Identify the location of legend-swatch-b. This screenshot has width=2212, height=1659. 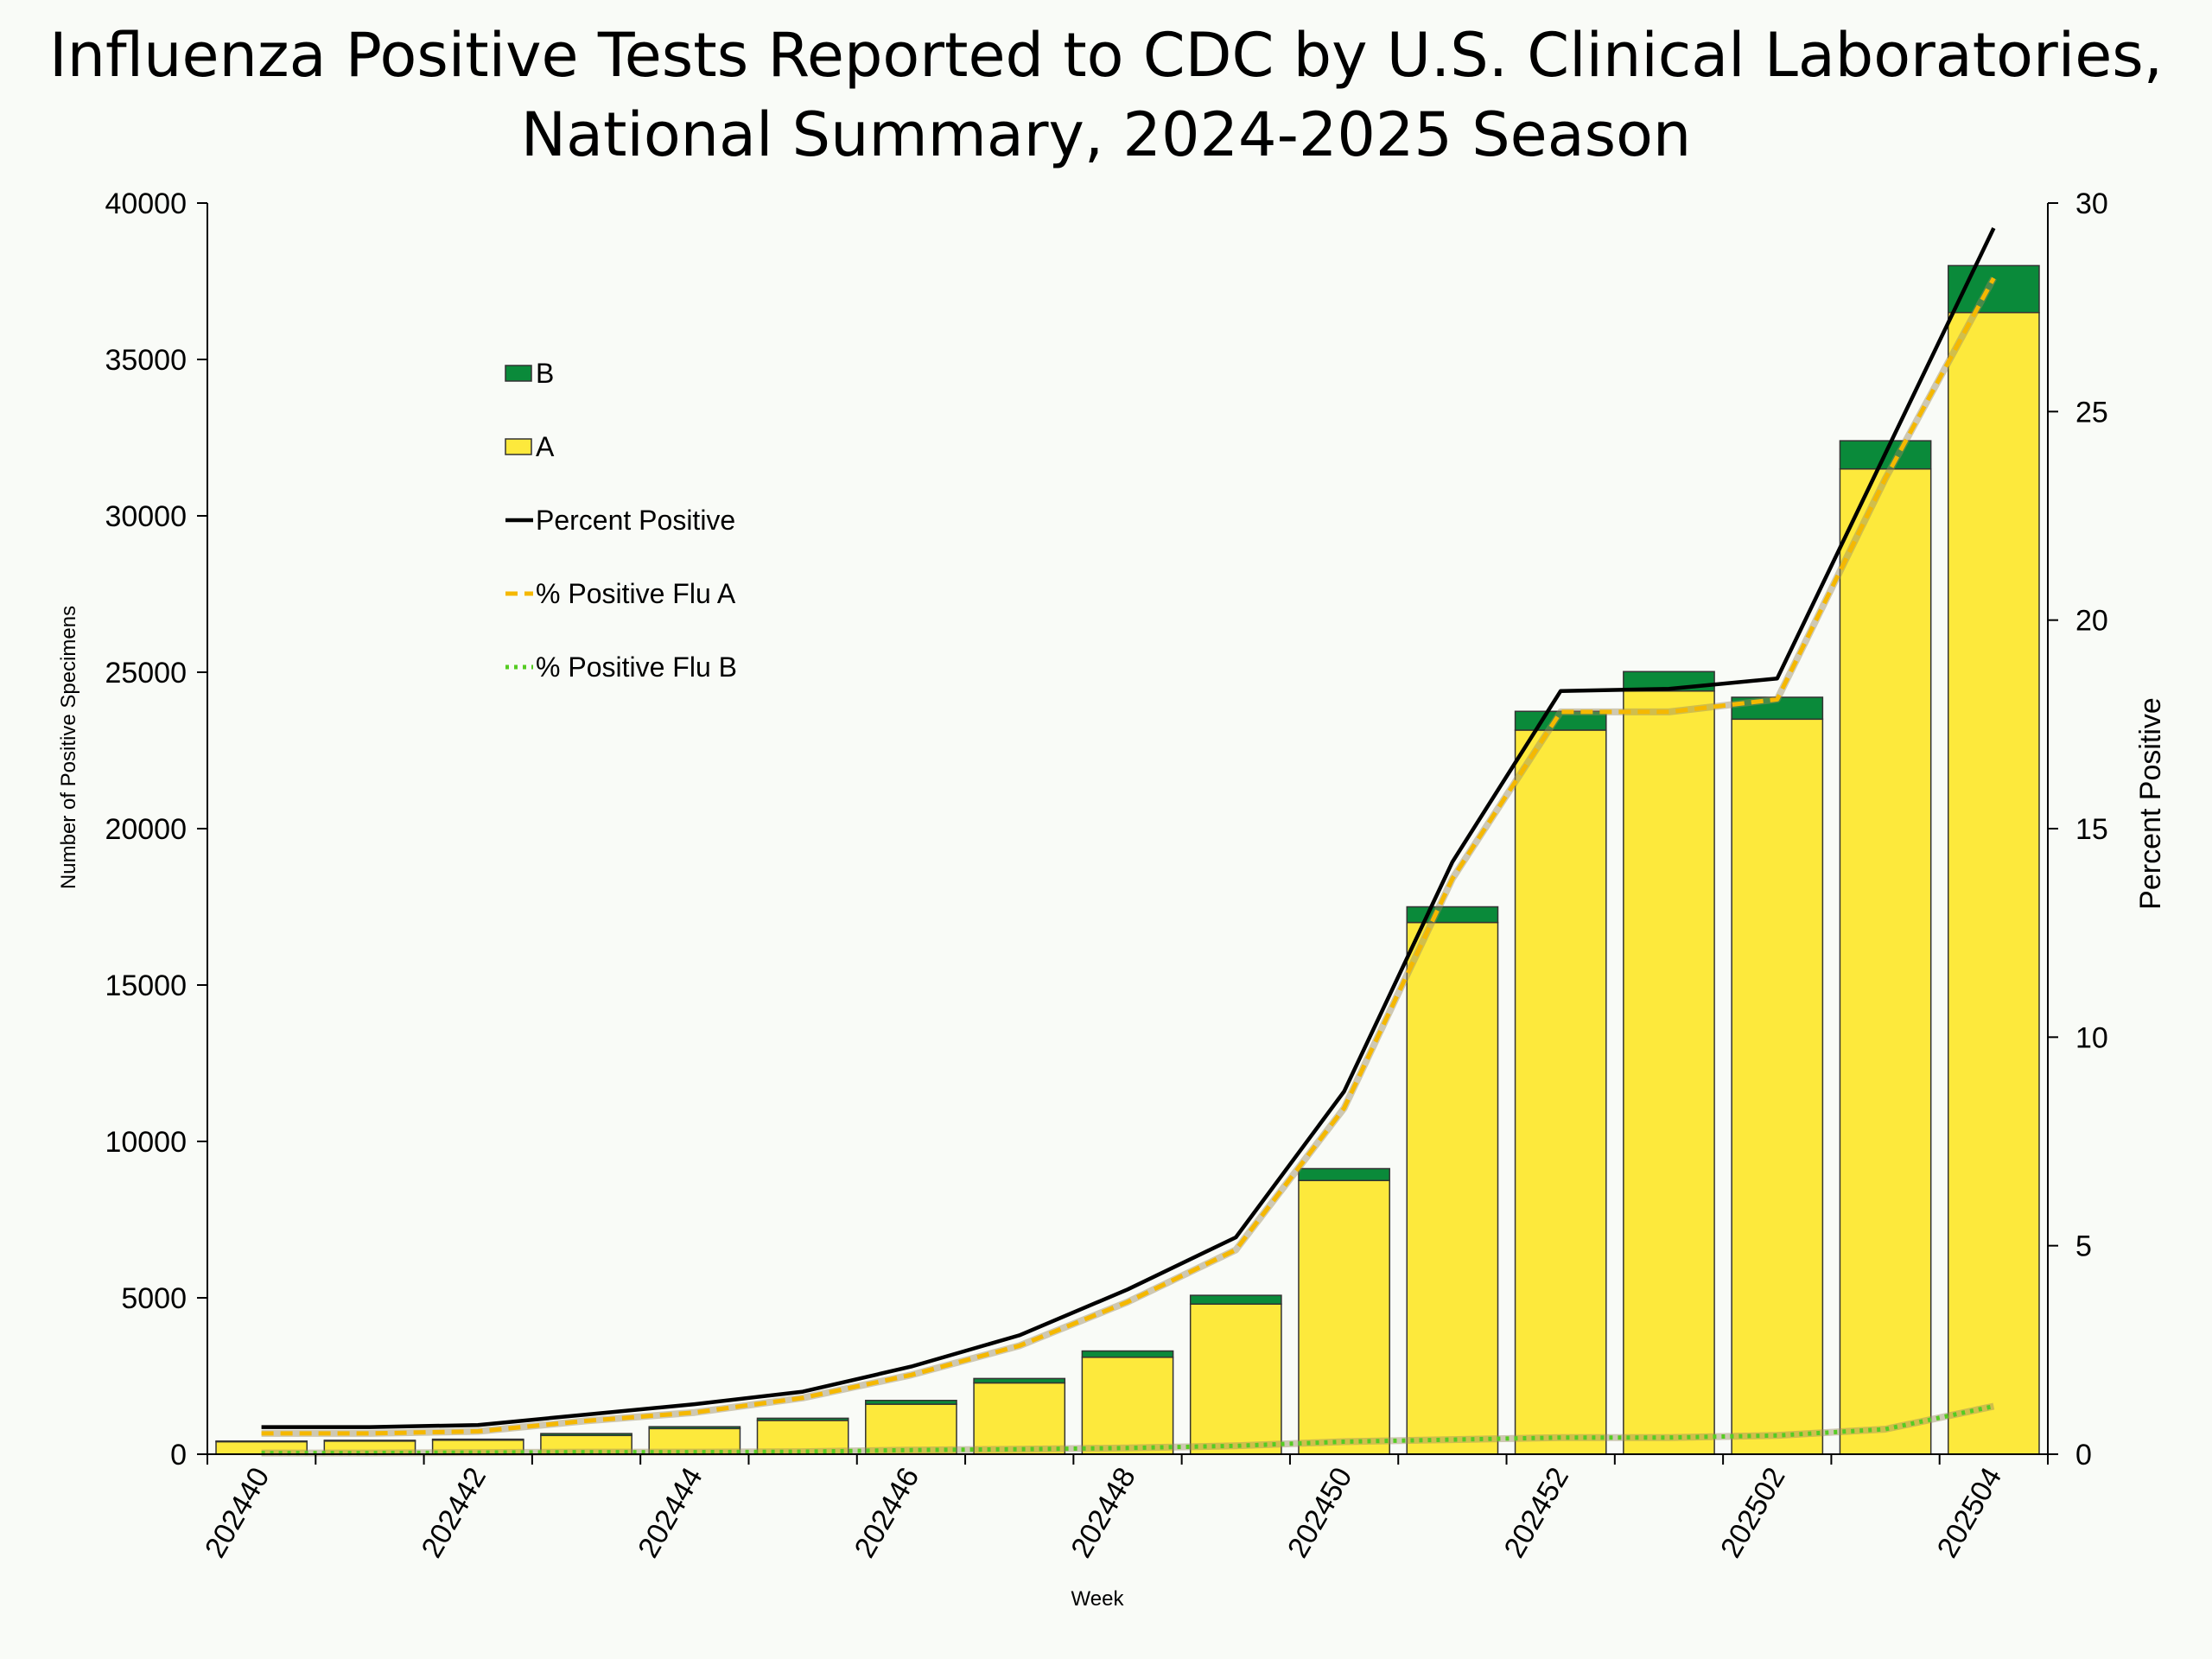
(518, 373).